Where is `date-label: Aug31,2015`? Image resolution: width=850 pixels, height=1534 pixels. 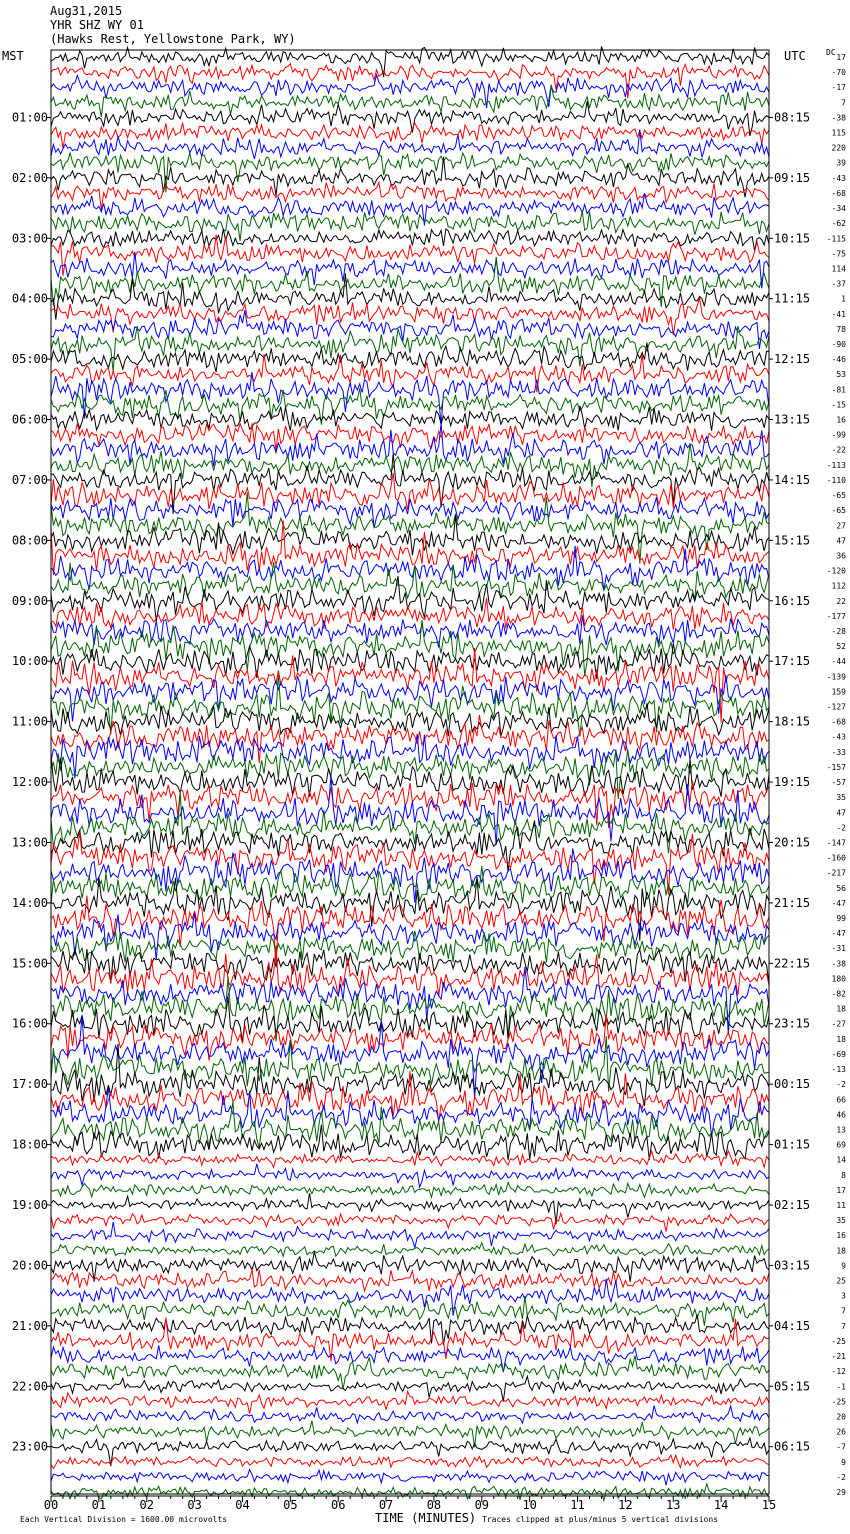 date-label: Aug31,2015 is located at coordinates (86, 11).